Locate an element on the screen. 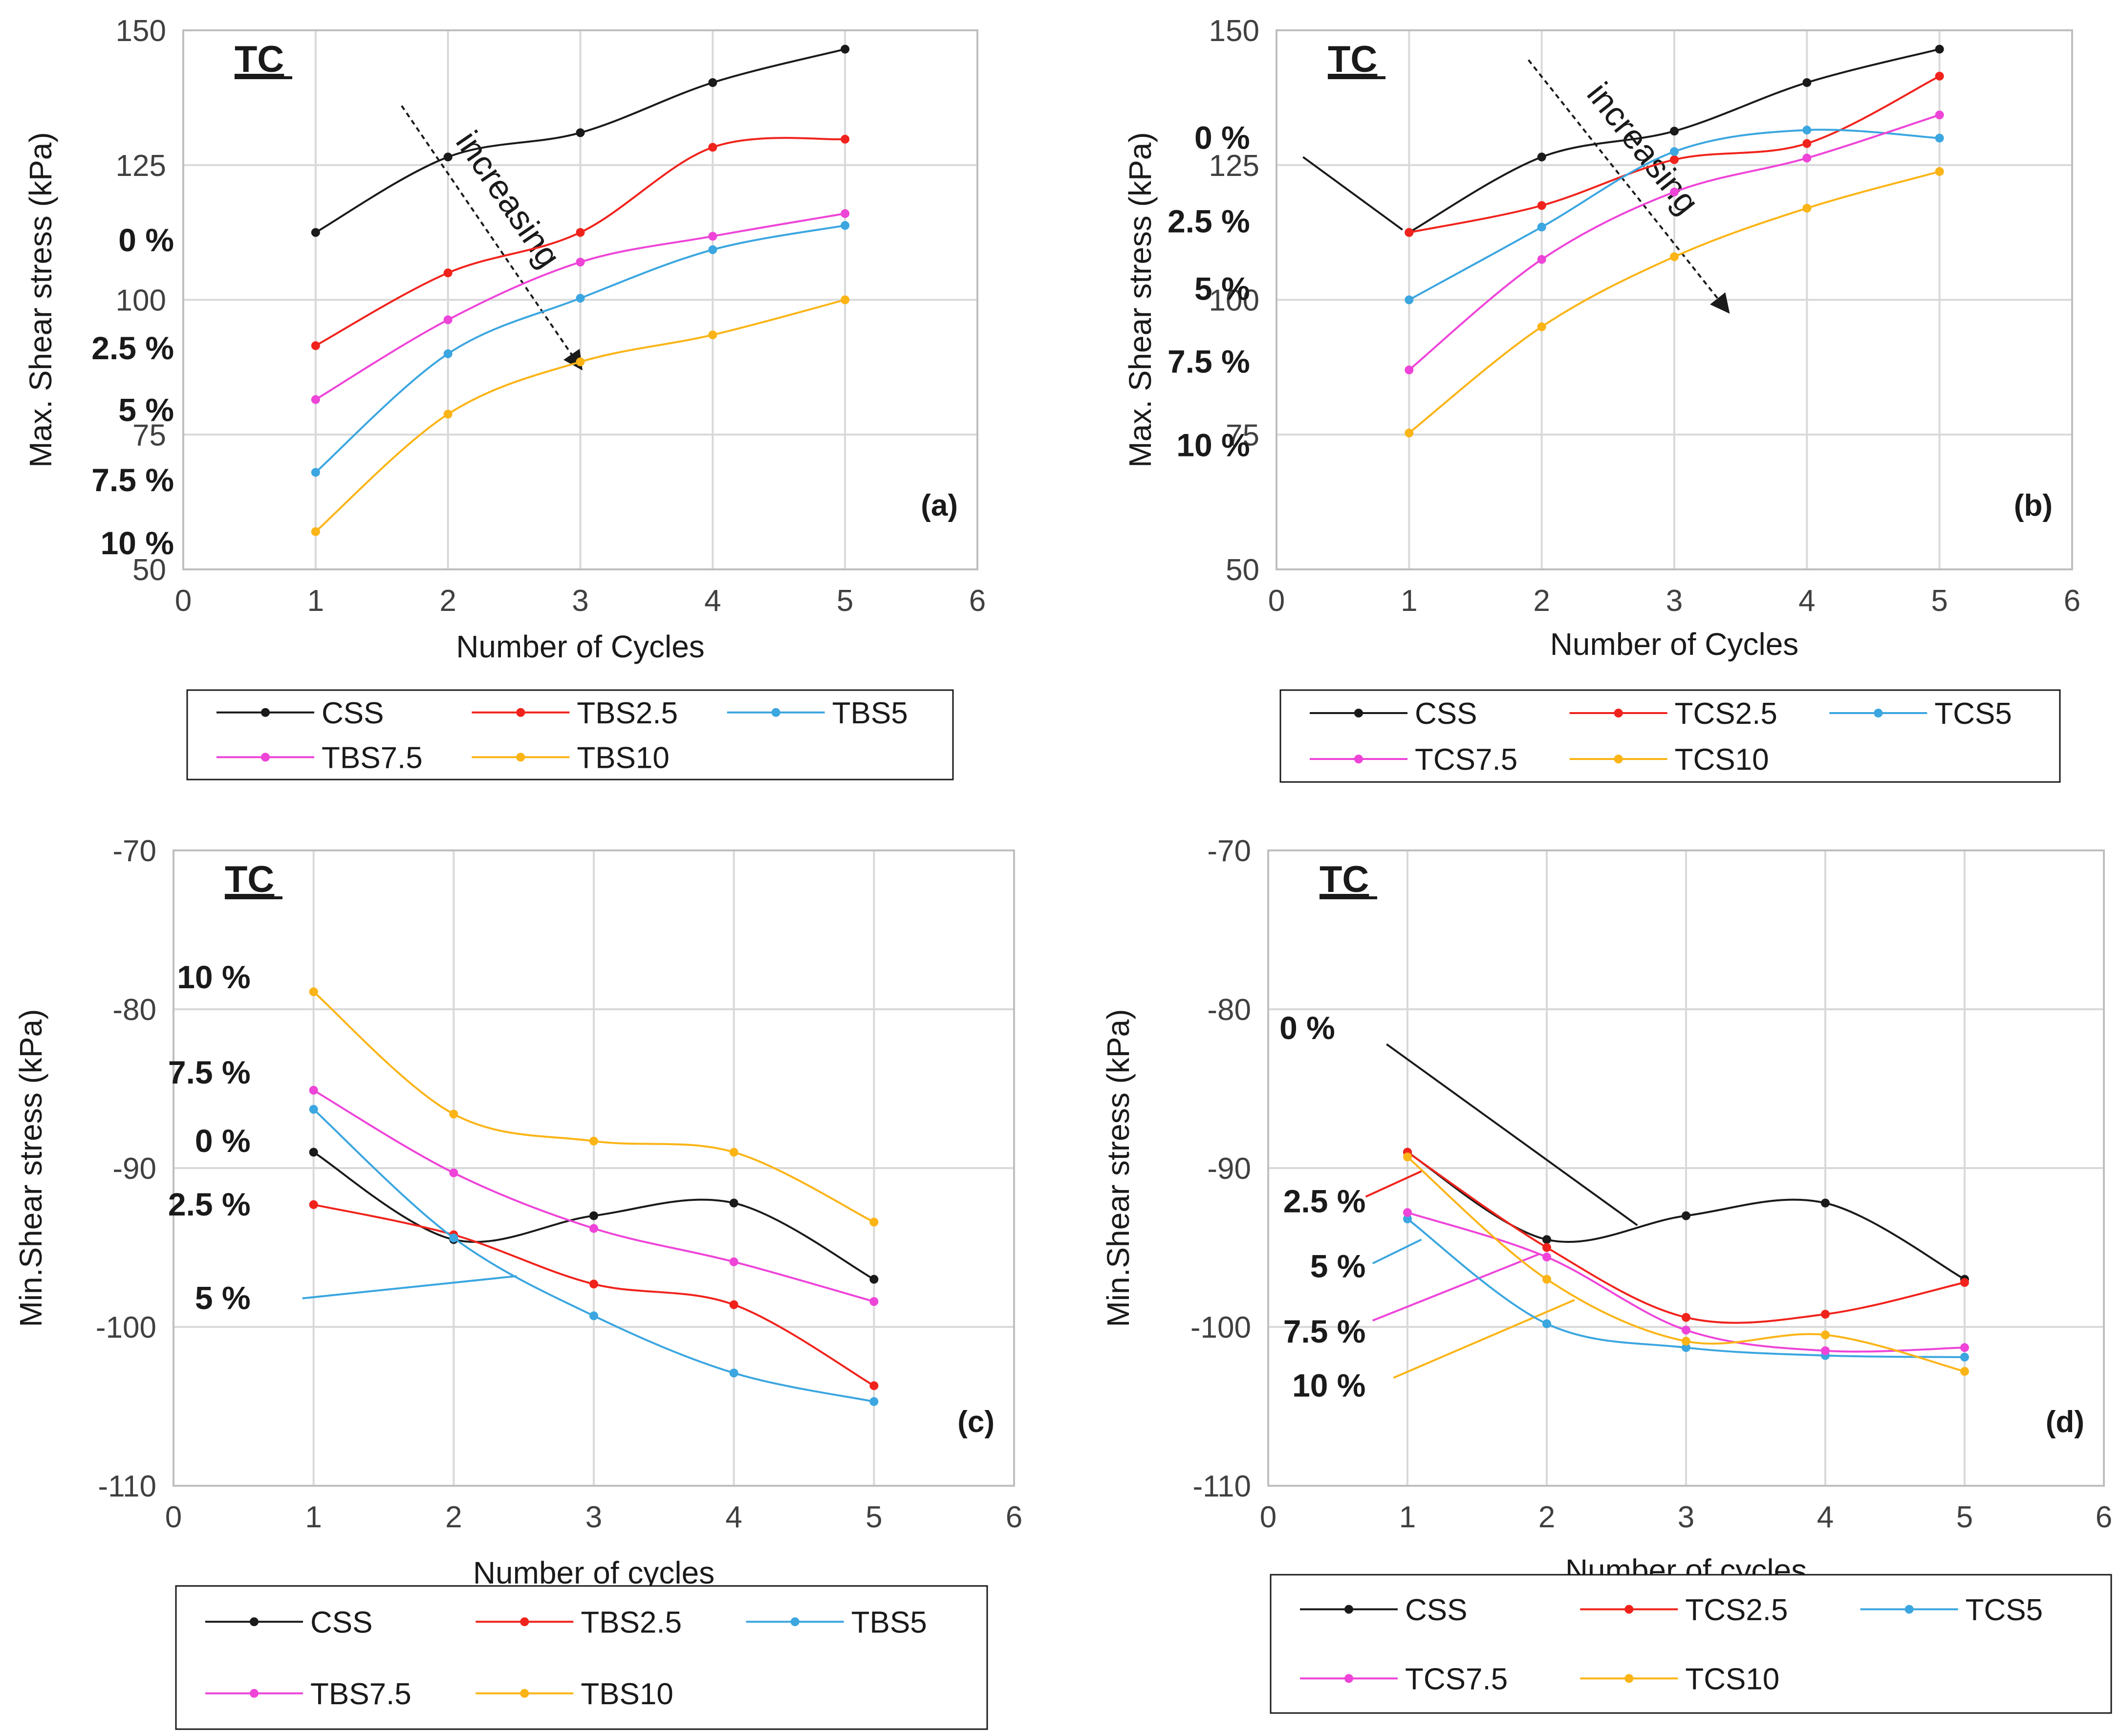 The width and height of the screenshot is (2120, 1736). series-line-TBS10 is located at coordinates (580, 416).